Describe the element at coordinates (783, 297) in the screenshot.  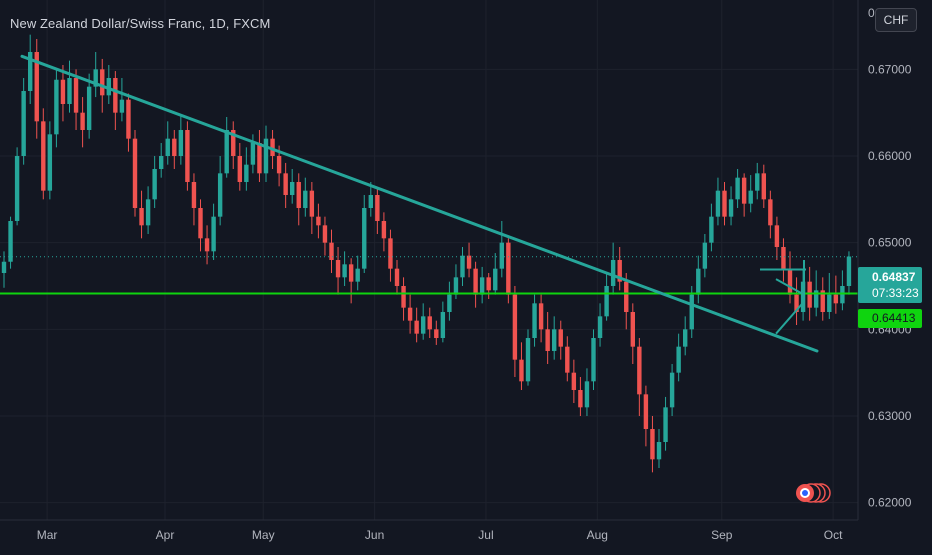
I see `triangle-pattern` at that location.